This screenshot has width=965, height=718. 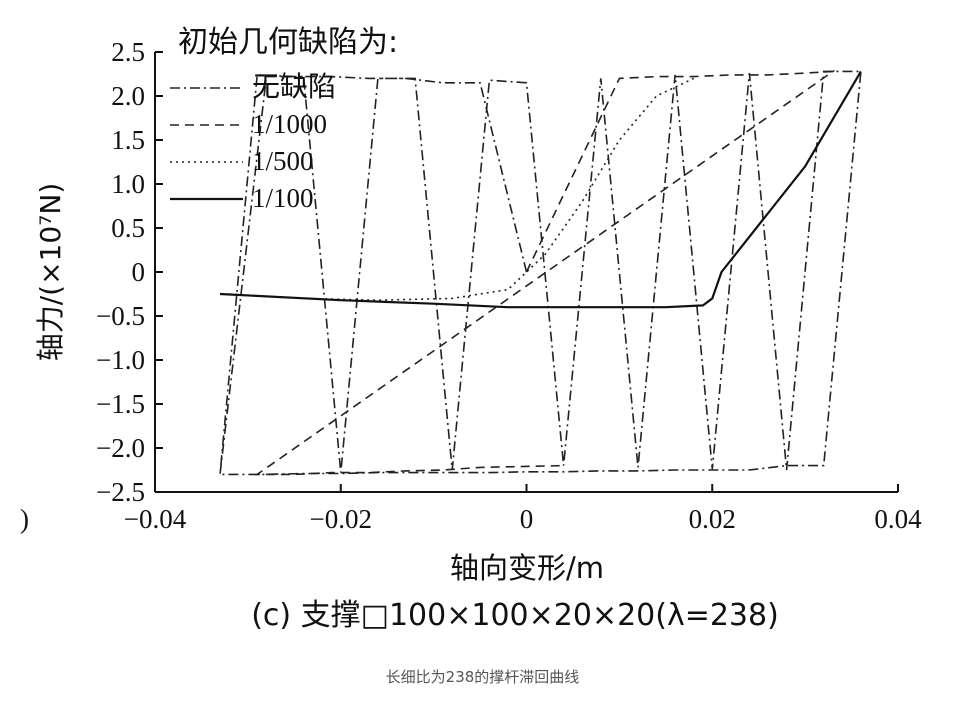 What do you see at coordinates (527, 519) in the screenshot?
I see `x-tick-label: 0` at bounding box center [527, 519].